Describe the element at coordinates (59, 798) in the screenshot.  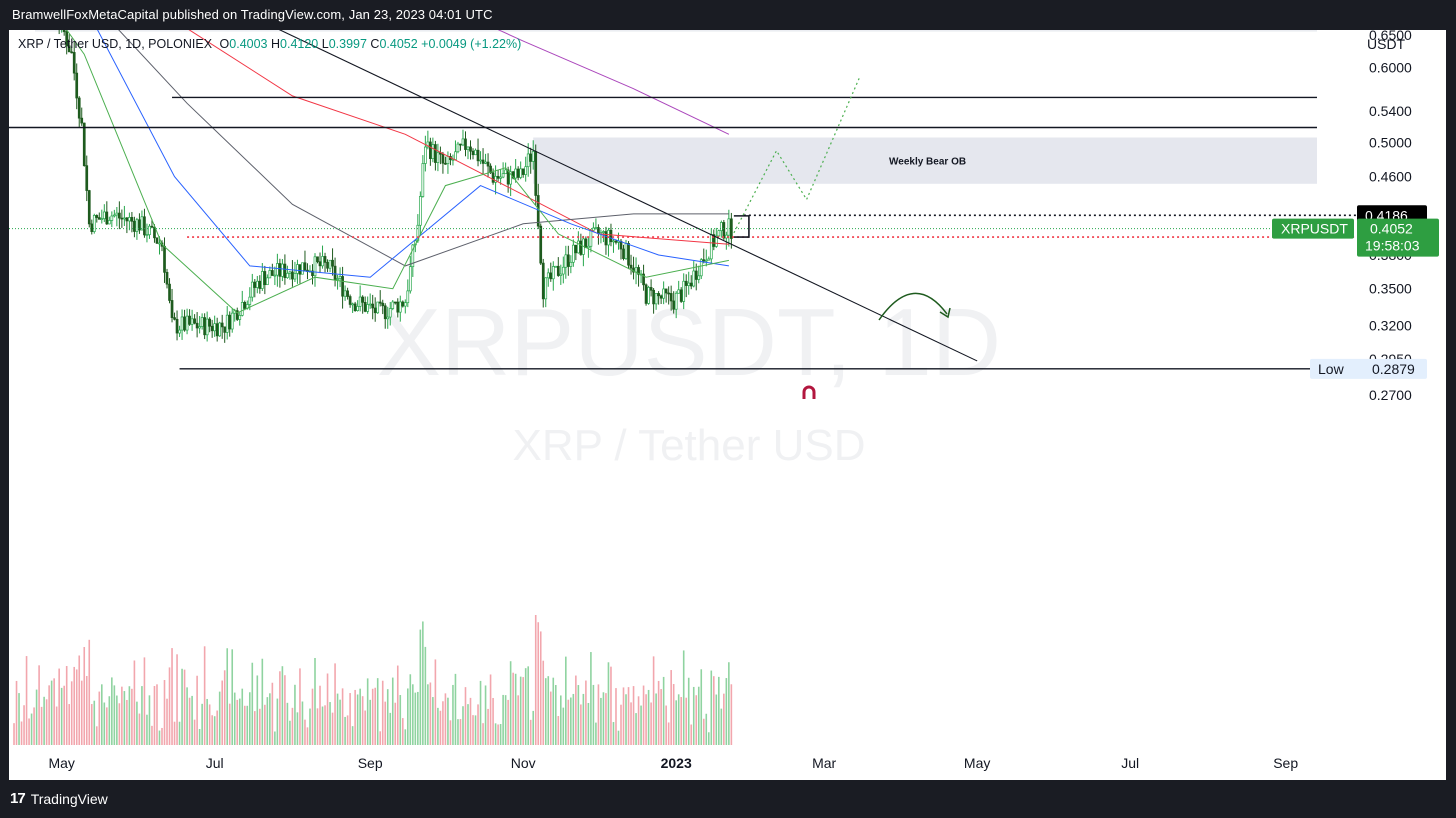
I see `tradingview-logo: 17 TradingView` at that location.